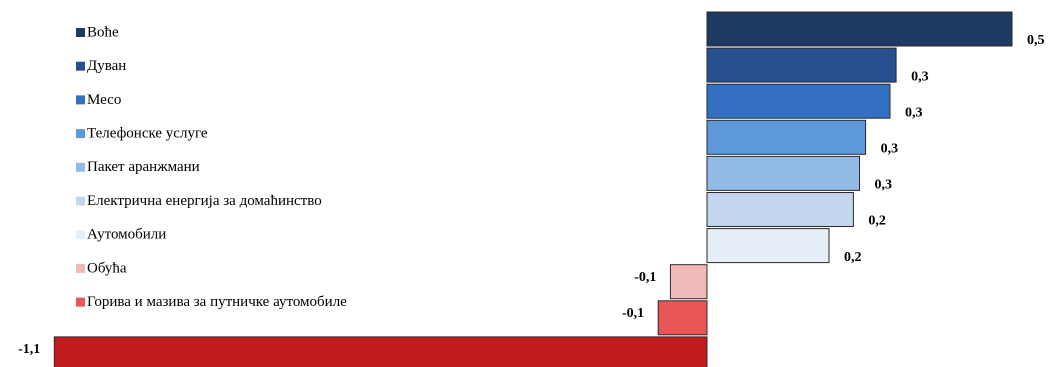  Describe the element at coordinates (217, 302) in the screenshot. I see `legend-label: Горива и мазива за путничке аутомобиле` at that location.